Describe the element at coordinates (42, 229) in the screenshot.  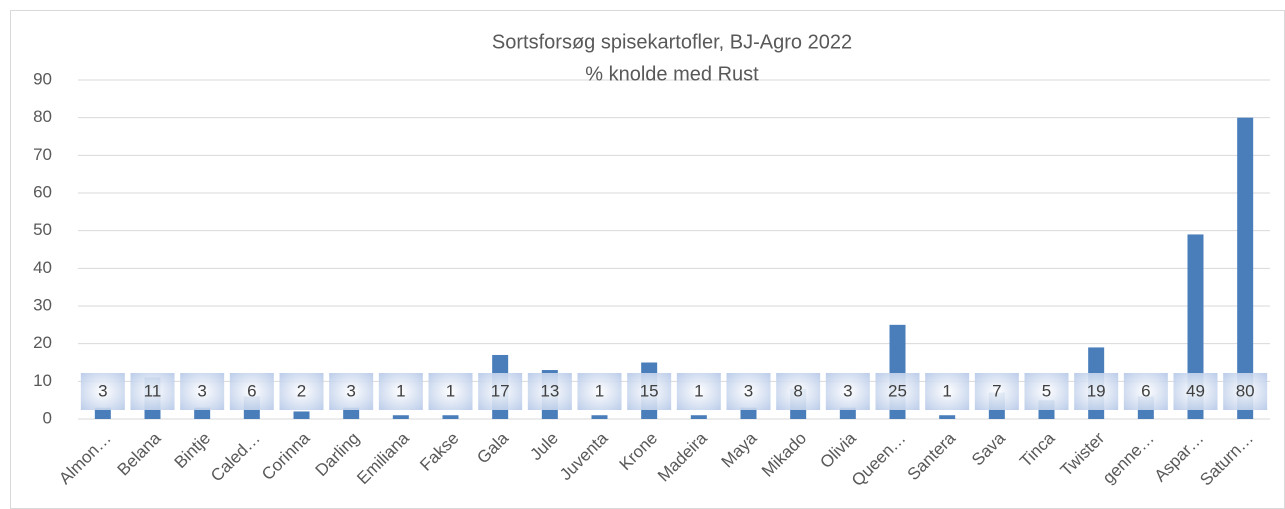
I see `y-tick-label: 50` at that location.